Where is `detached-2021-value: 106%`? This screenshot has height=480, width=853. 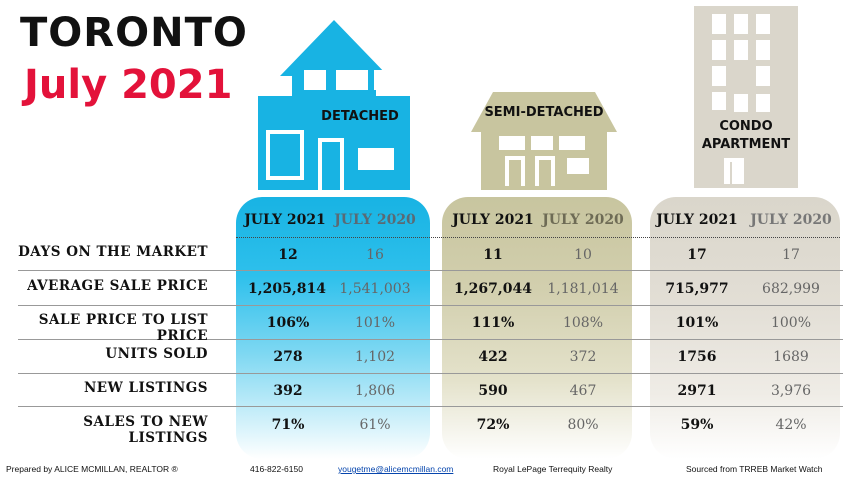 detached-2021-value: 106% is located at coordinates (288, 323).